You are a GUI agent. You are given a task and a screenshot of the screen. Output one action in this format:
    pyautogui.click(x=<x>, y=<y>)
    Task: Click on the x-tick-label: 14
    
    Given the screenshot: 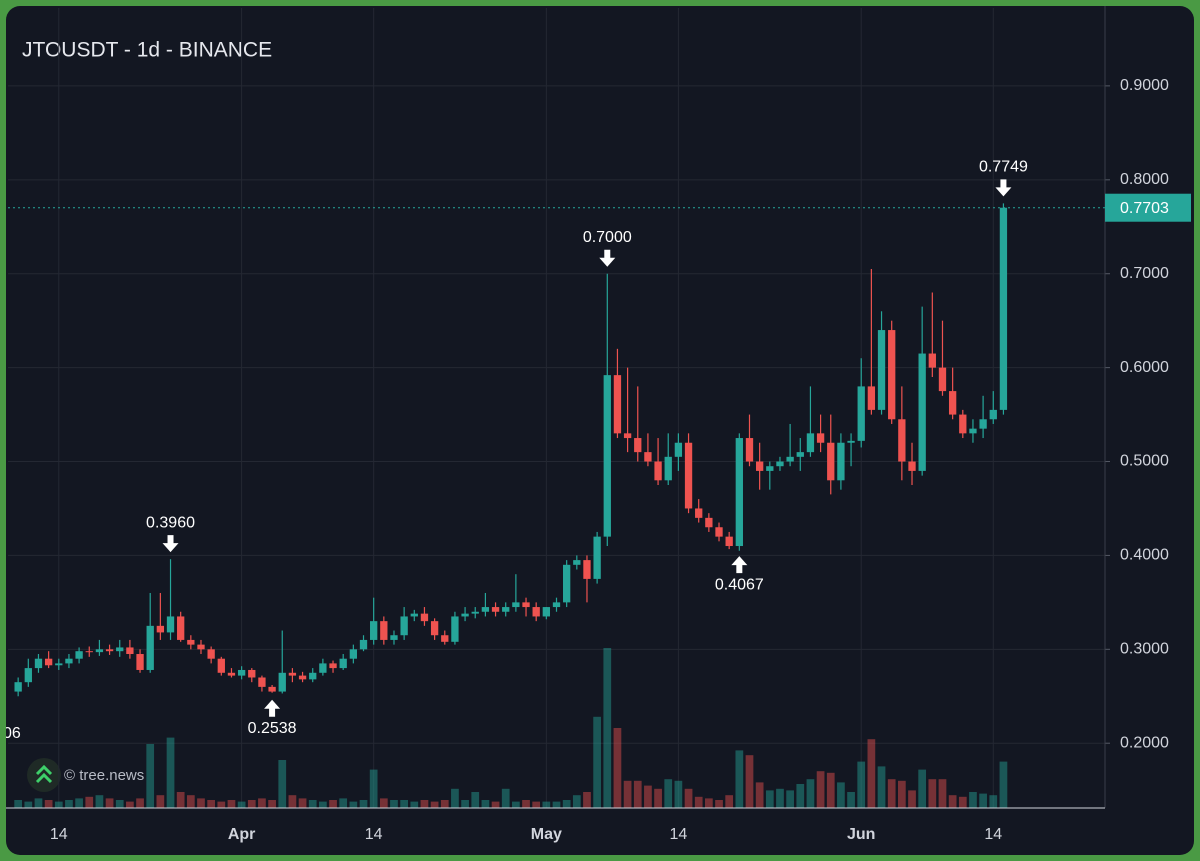 What is the action you would take?
    pyautogui.click(x=374, y=834)
    